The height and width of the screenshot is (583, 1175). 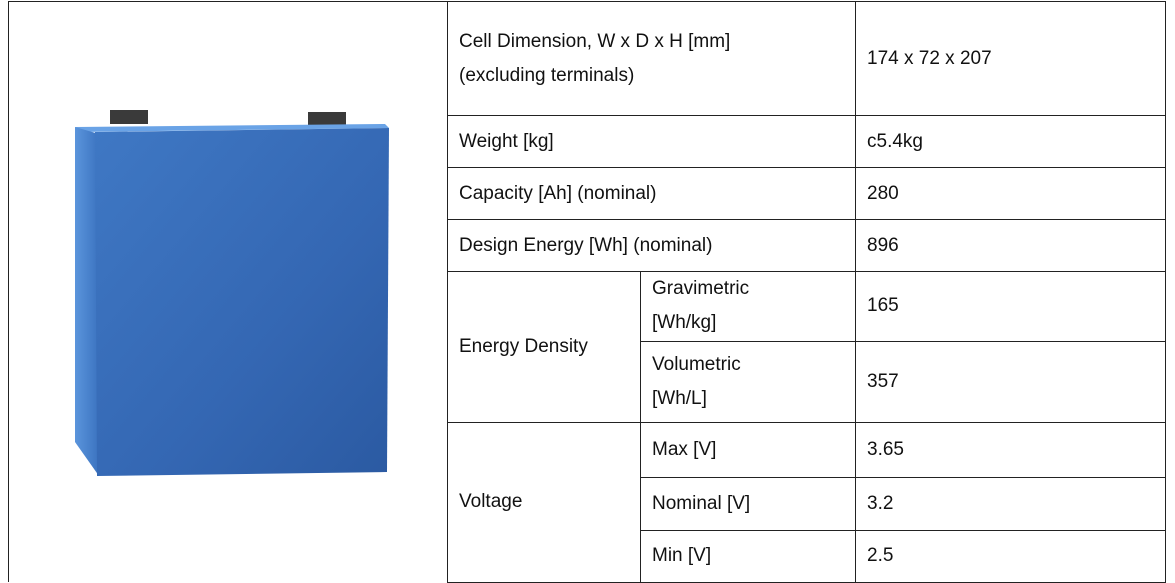 I want to click on sub-label: Min [V], so click(x=748, y=556).